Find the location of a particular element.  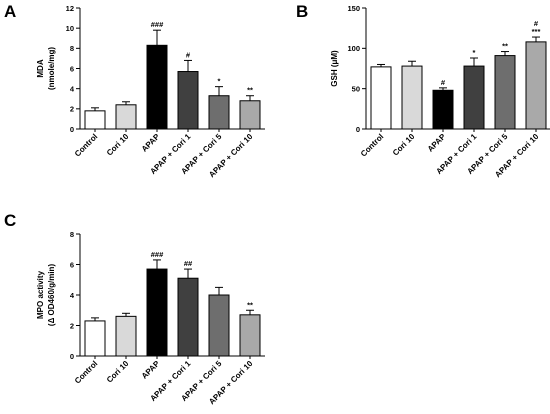

y-axis-label-line: MDA is located at coordinates (40, 68).